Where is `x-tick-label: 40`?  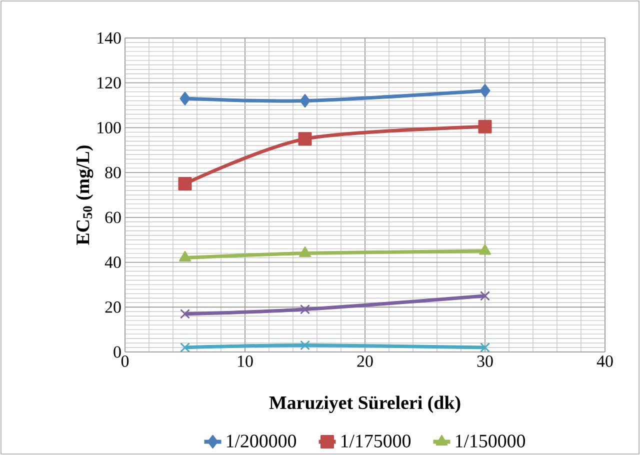
x-tick-label: 40 is located at coordinates (604, 361).